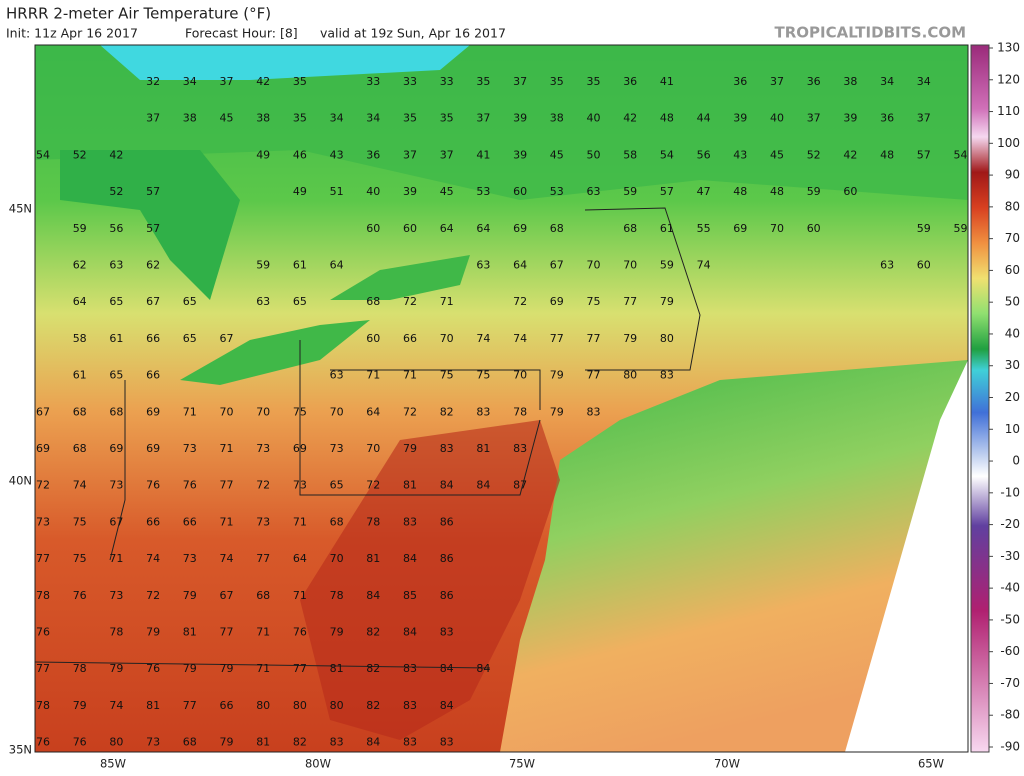 Image resolution: width=1024 pixels, height=776 pixels. What do you see at coordinates (961, 154) in the screenshot?
I see `temperature-label: 54` at bounding box center [961, 154].